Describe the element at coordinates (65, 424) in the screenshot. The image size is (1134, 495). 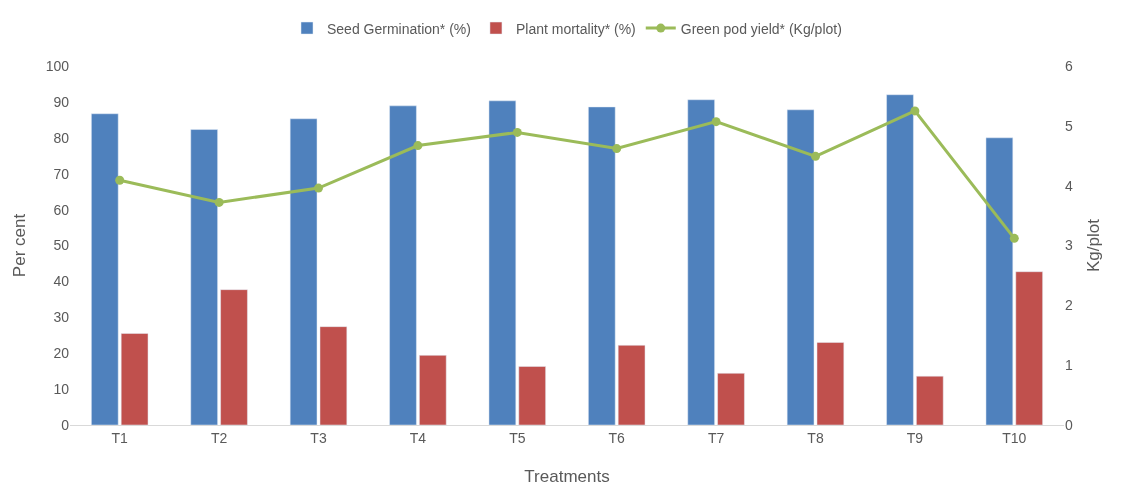
I see `y-tick-label: 0` at that location.